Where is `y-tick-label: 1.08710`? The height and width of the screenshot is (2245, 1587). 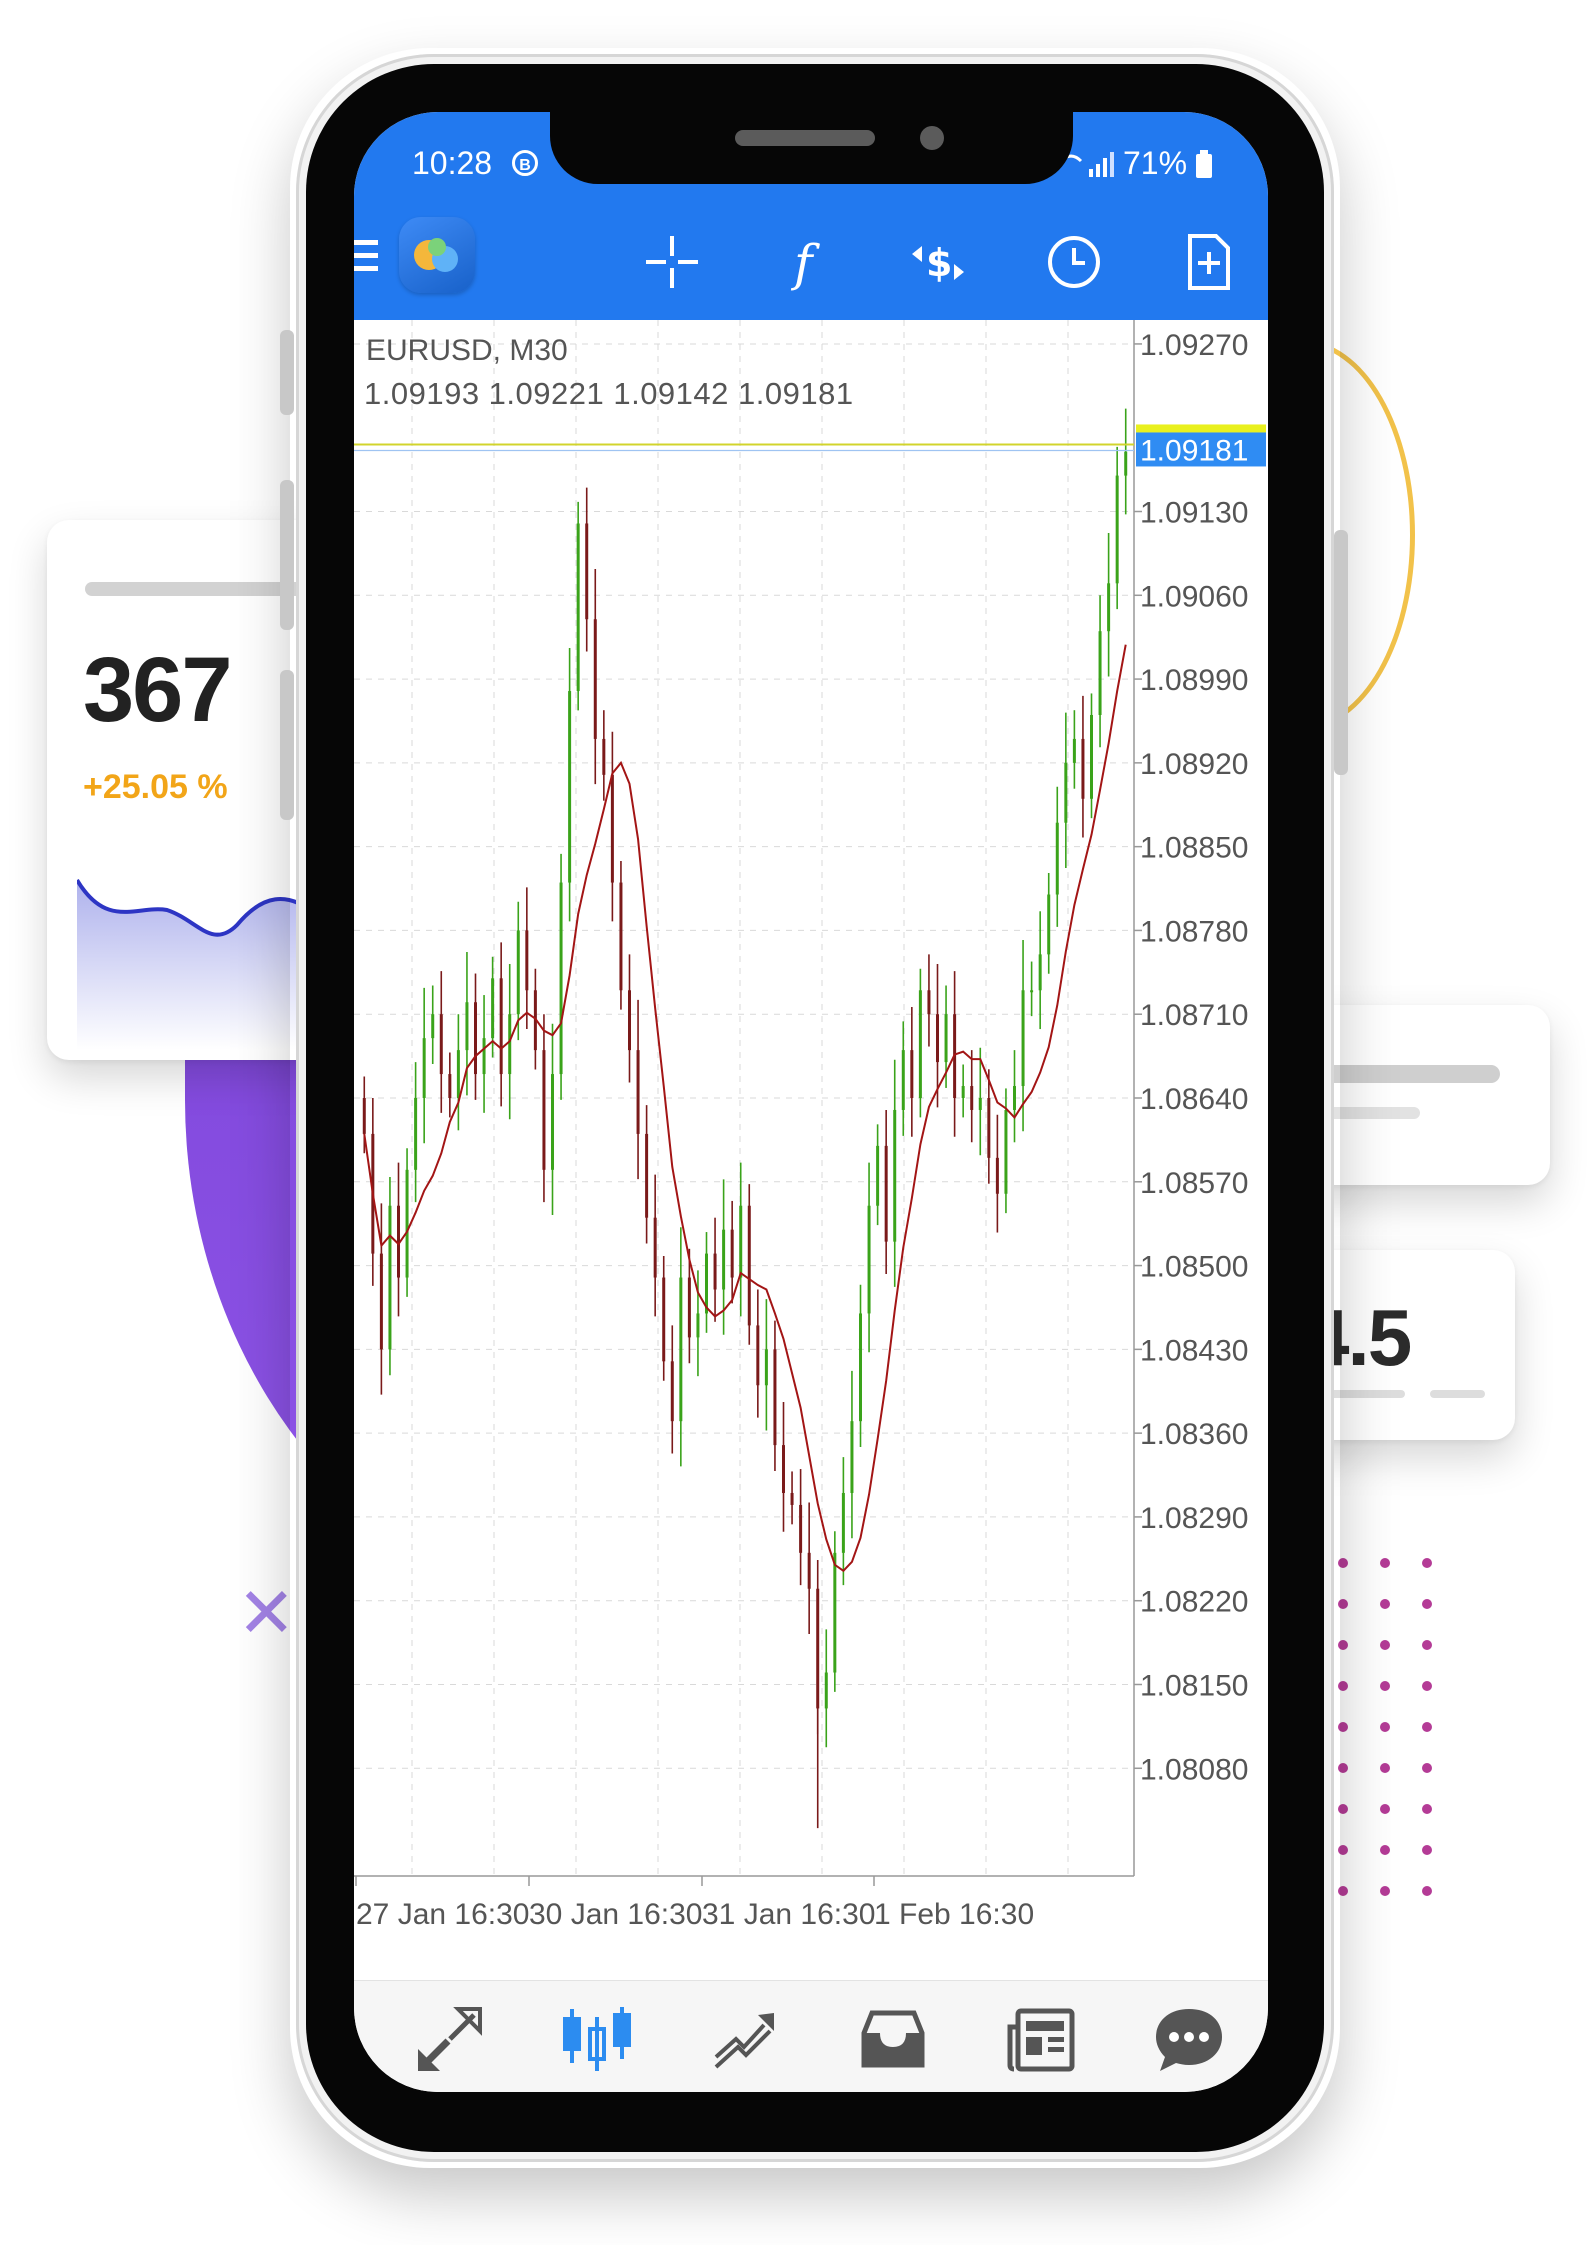 y-tick-label: 1.08710 is located at coordinates (1194, 1015).